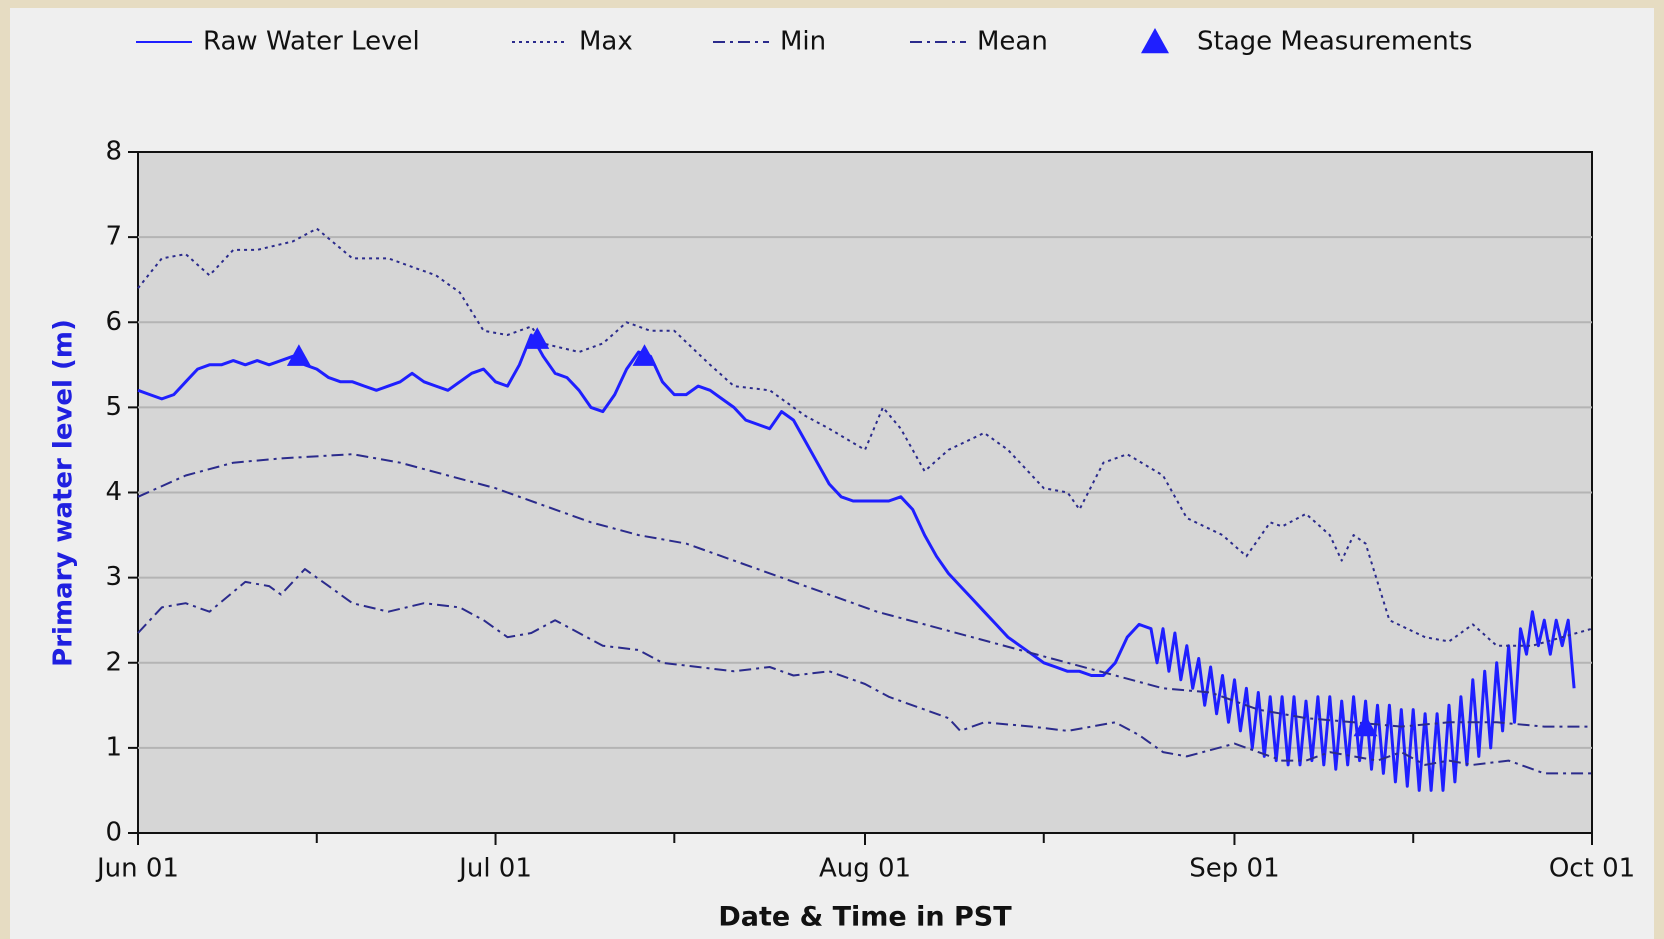  I want to click on legend-label: Min, so click(803, 42).